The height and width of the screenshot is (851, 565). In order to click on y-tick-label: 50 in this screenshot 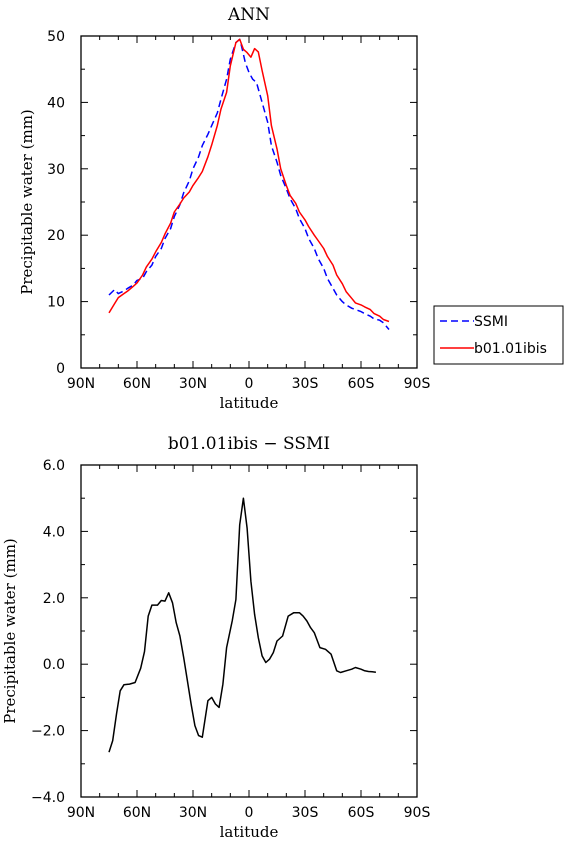, I will do `click(56, 37)`.